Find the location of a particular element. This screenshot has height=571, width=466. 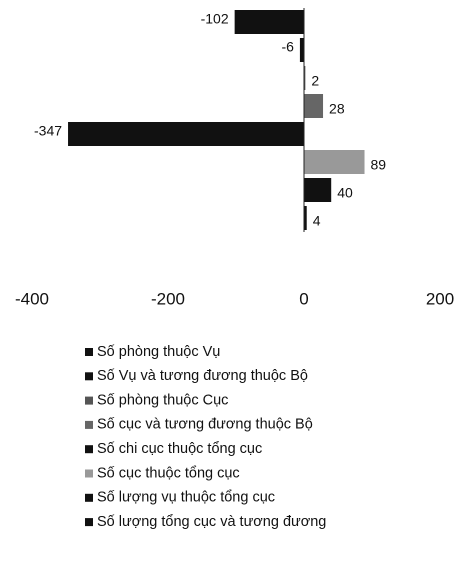

value-label: 4 is located at coordinates (317, 221).